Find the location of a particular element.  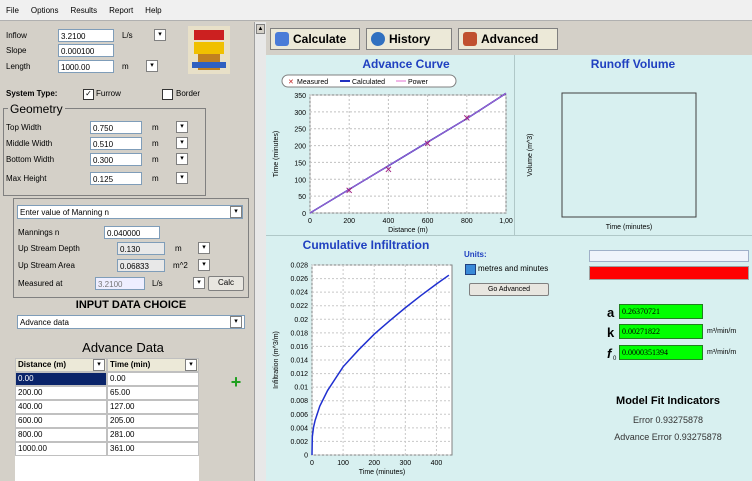

y-axis-label: Time (minutes) is located at coordinates (276, 154).